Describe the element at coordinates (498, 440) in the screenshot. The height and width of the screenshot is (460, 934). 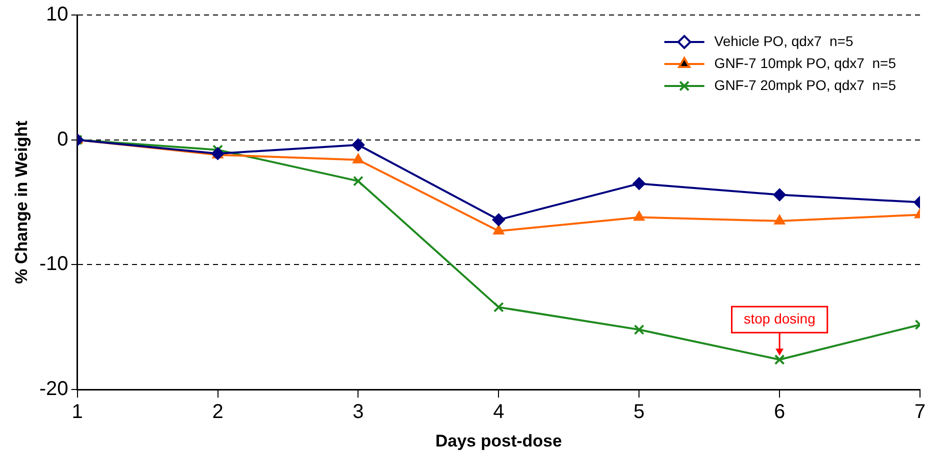
I see `x-axis-title: Days post-dose` at that location.